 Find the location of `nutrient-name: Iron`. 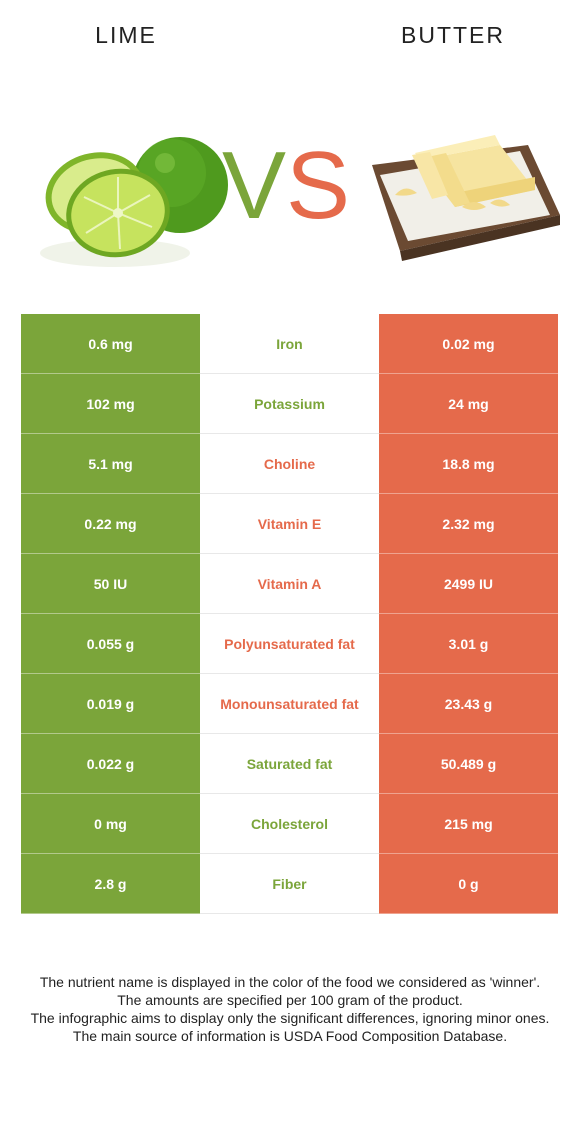

nutrient-name: Iron is located at coordinates (289, 344).